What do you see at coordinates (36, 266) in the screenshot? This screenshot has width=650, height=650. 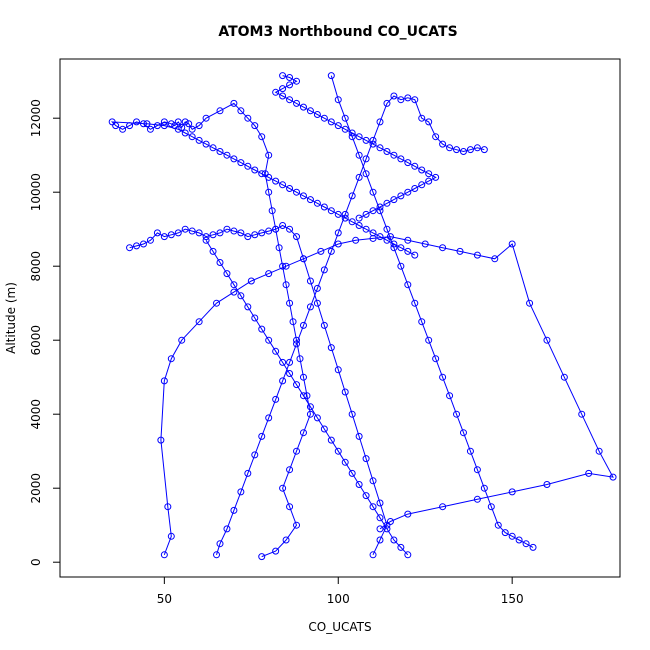 I see `y-tick-label: 8000` at bounding box center [36, 266].